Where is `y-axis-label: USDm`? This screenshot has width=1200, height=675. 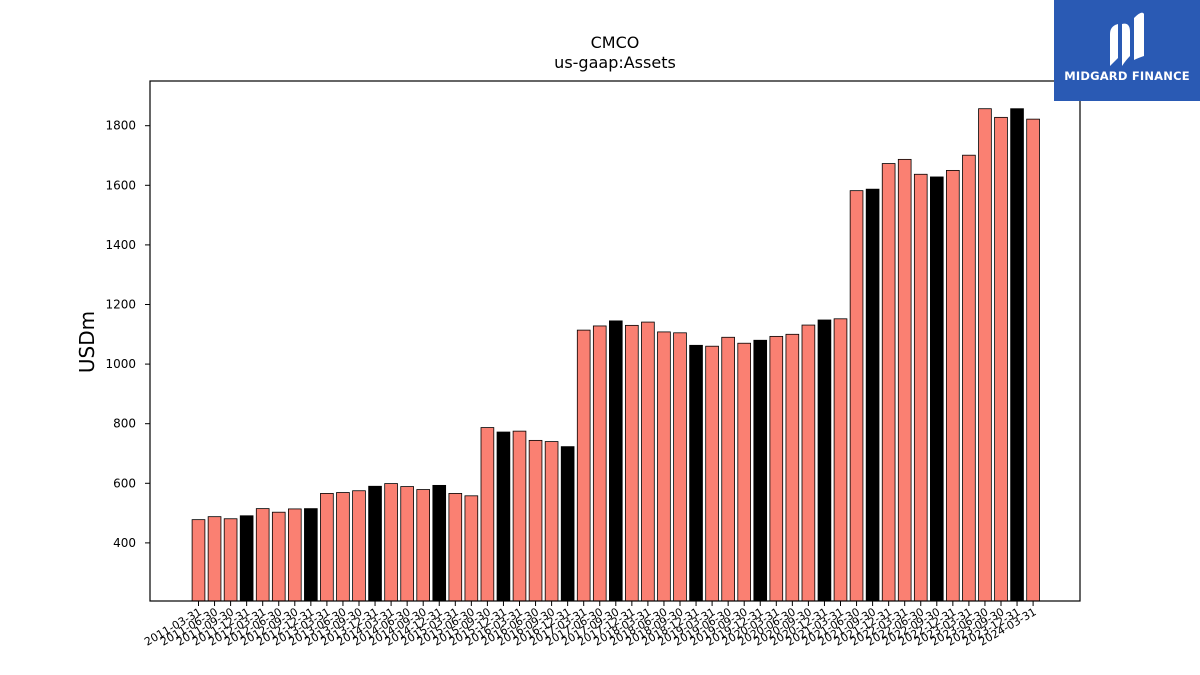 y-axis-label: USDm is located at coordinates (87, 342).